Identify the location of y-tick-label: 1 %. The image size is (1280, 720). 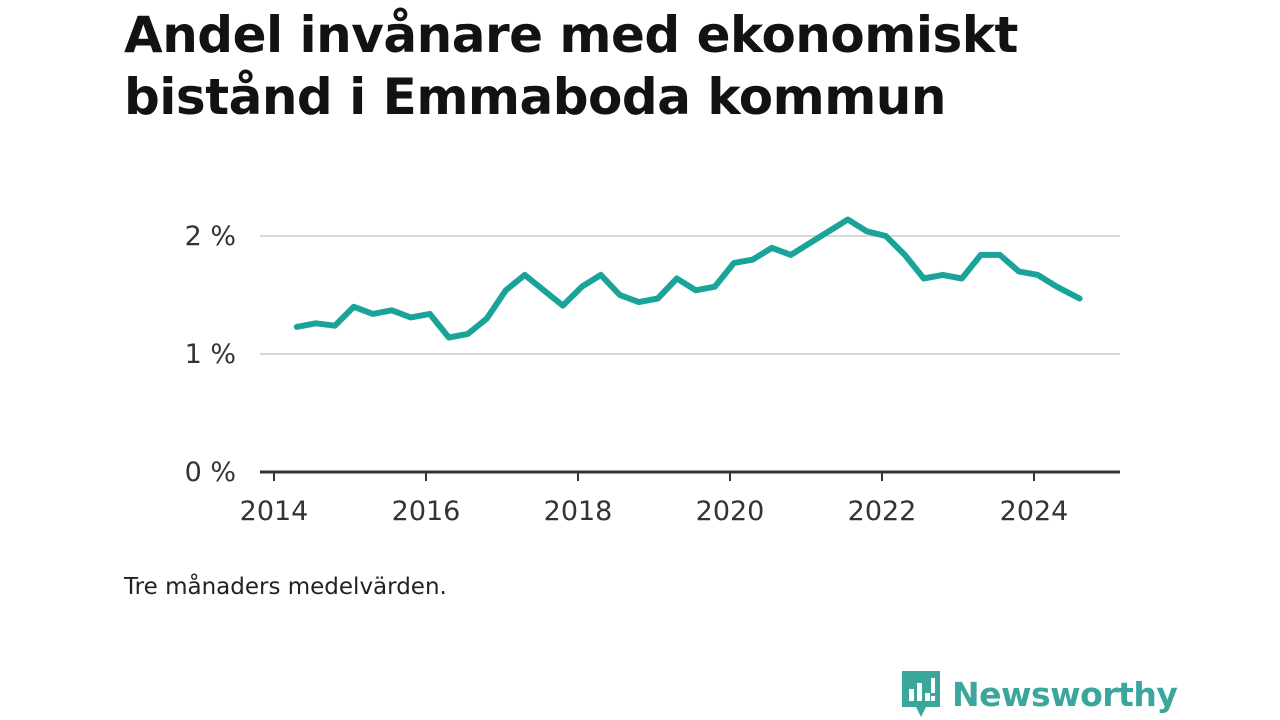
(210, 354).